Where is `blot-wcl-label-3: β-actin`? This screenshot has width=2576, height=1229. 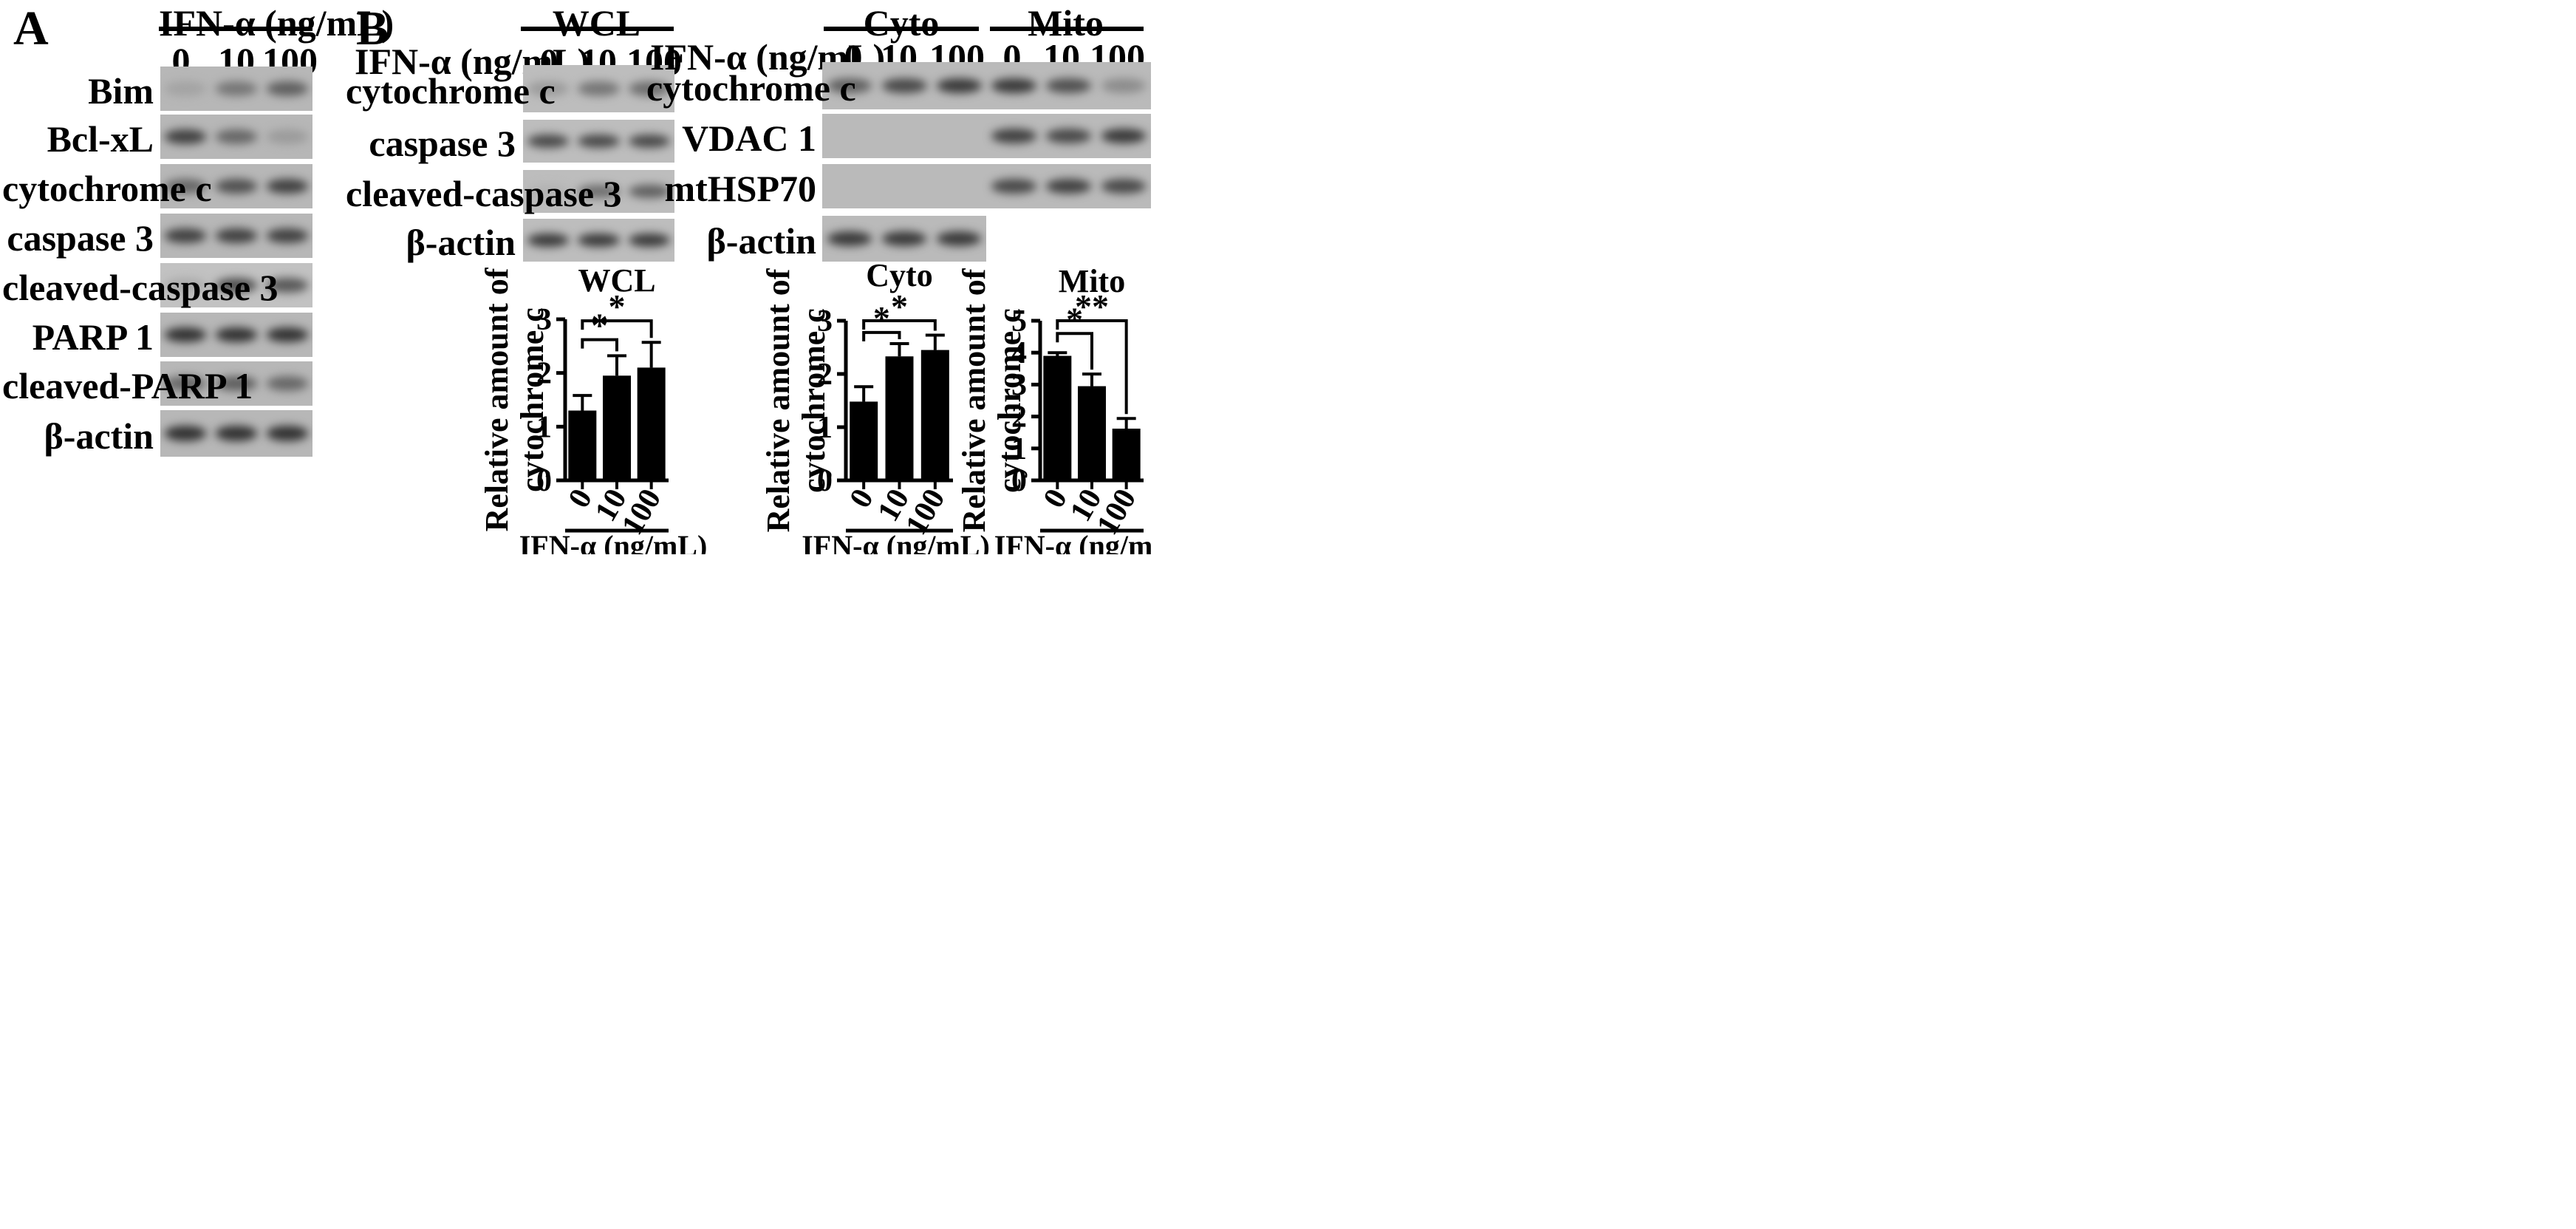 blot-wcl-label-3: β-actin is located at coordinates (461, 242).